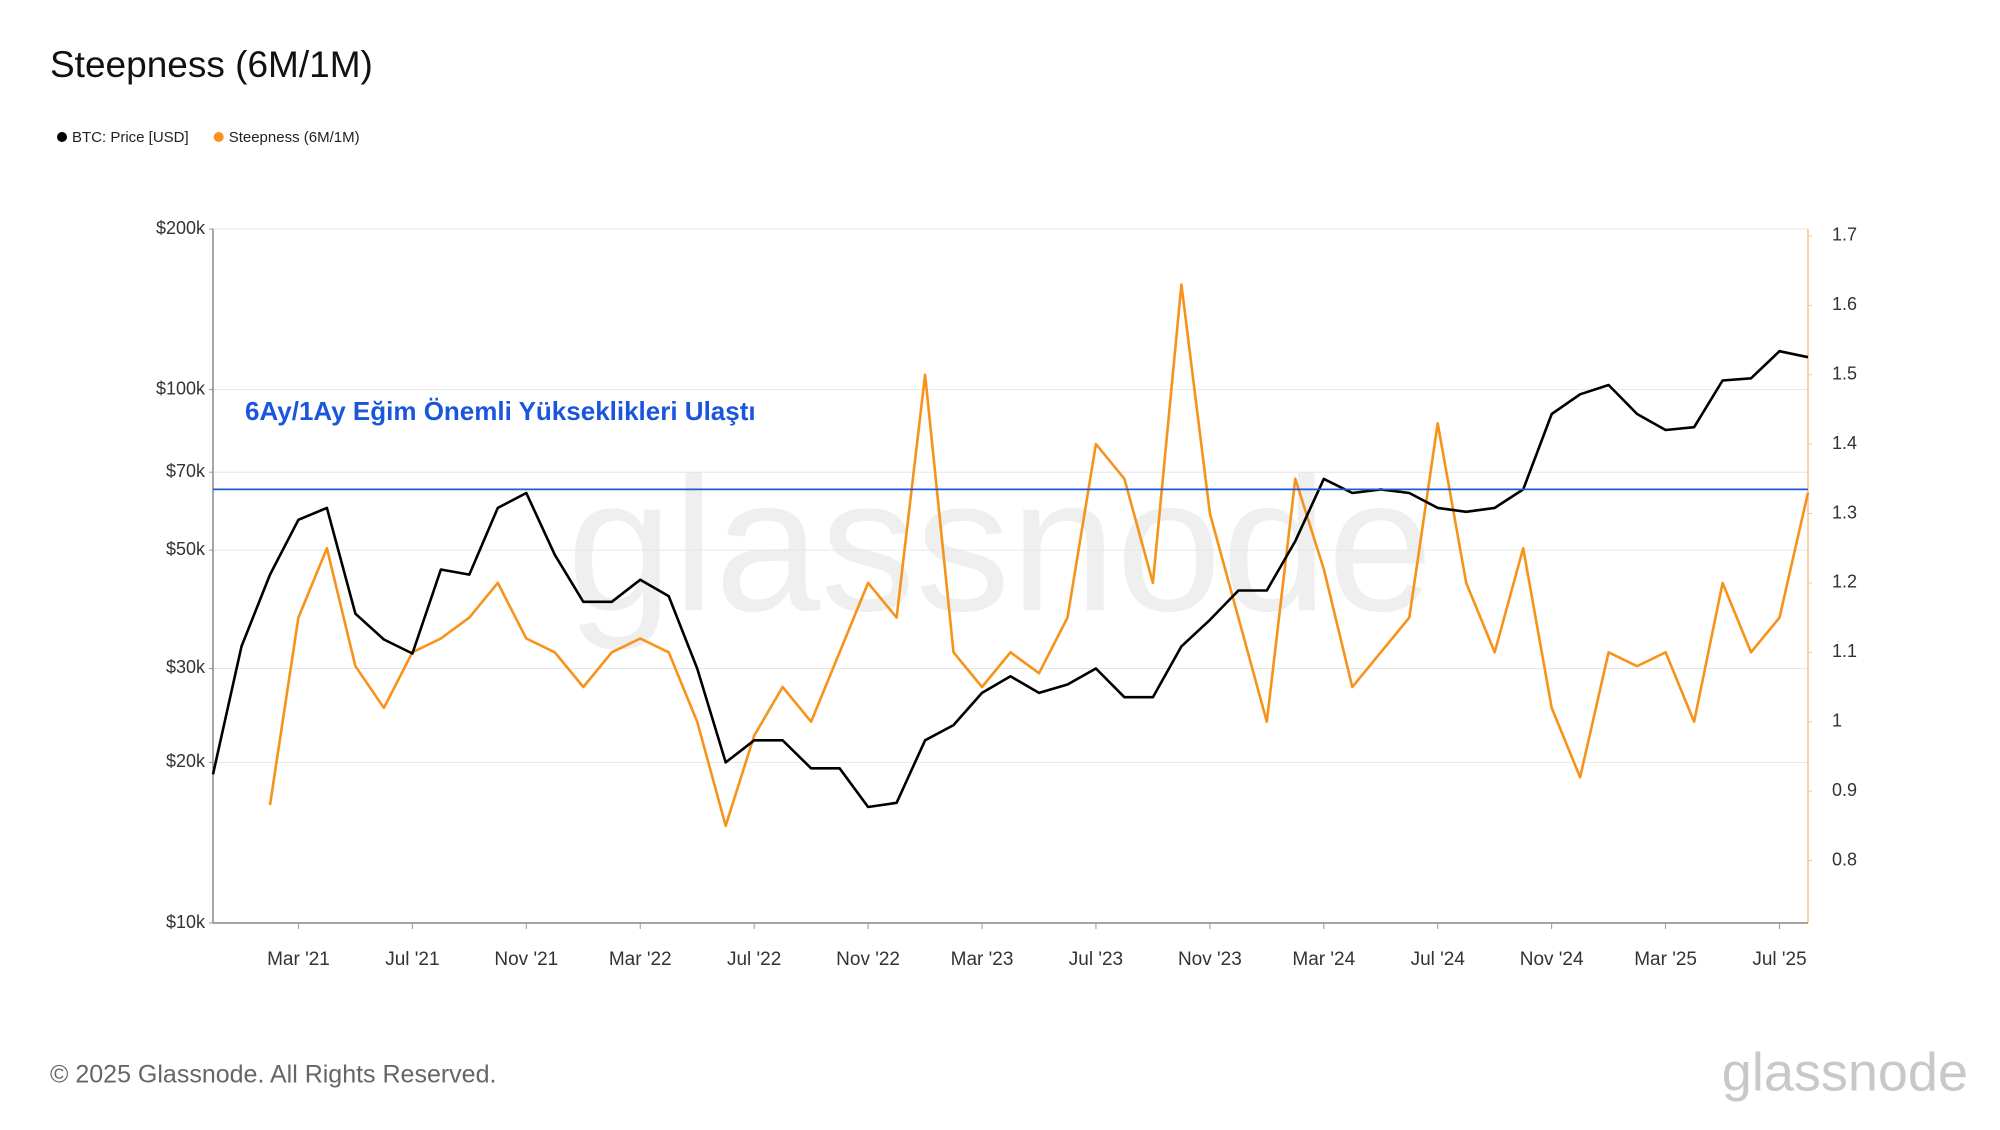 This screenshot has height=1130, width=2000. What do you see at coordinates (298, 959) in the screenshot?
I see `x-tick-label: Mar '21` at bounding box center [298, 959].